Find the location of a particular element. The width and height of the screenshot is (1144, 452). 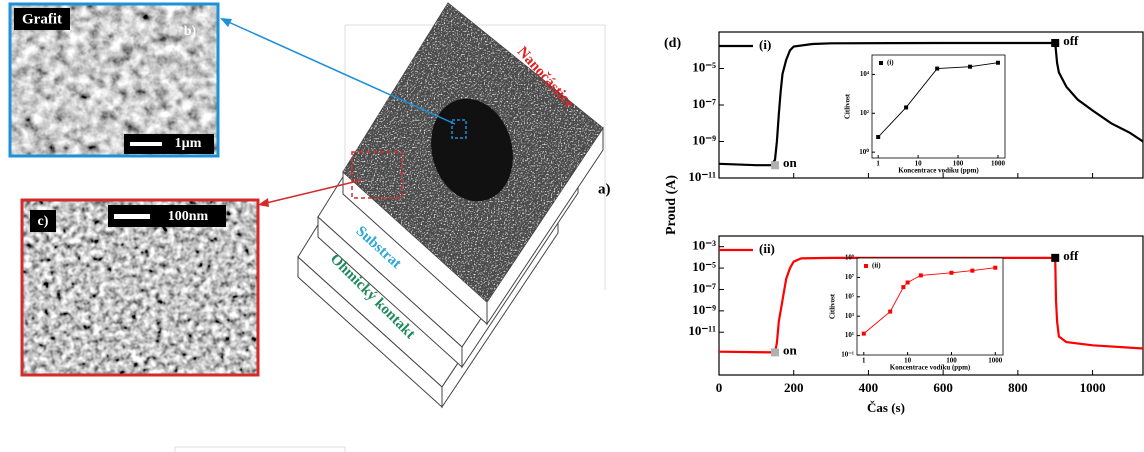

micrograph-tag: Grafit is located at coordinates (42, 19).